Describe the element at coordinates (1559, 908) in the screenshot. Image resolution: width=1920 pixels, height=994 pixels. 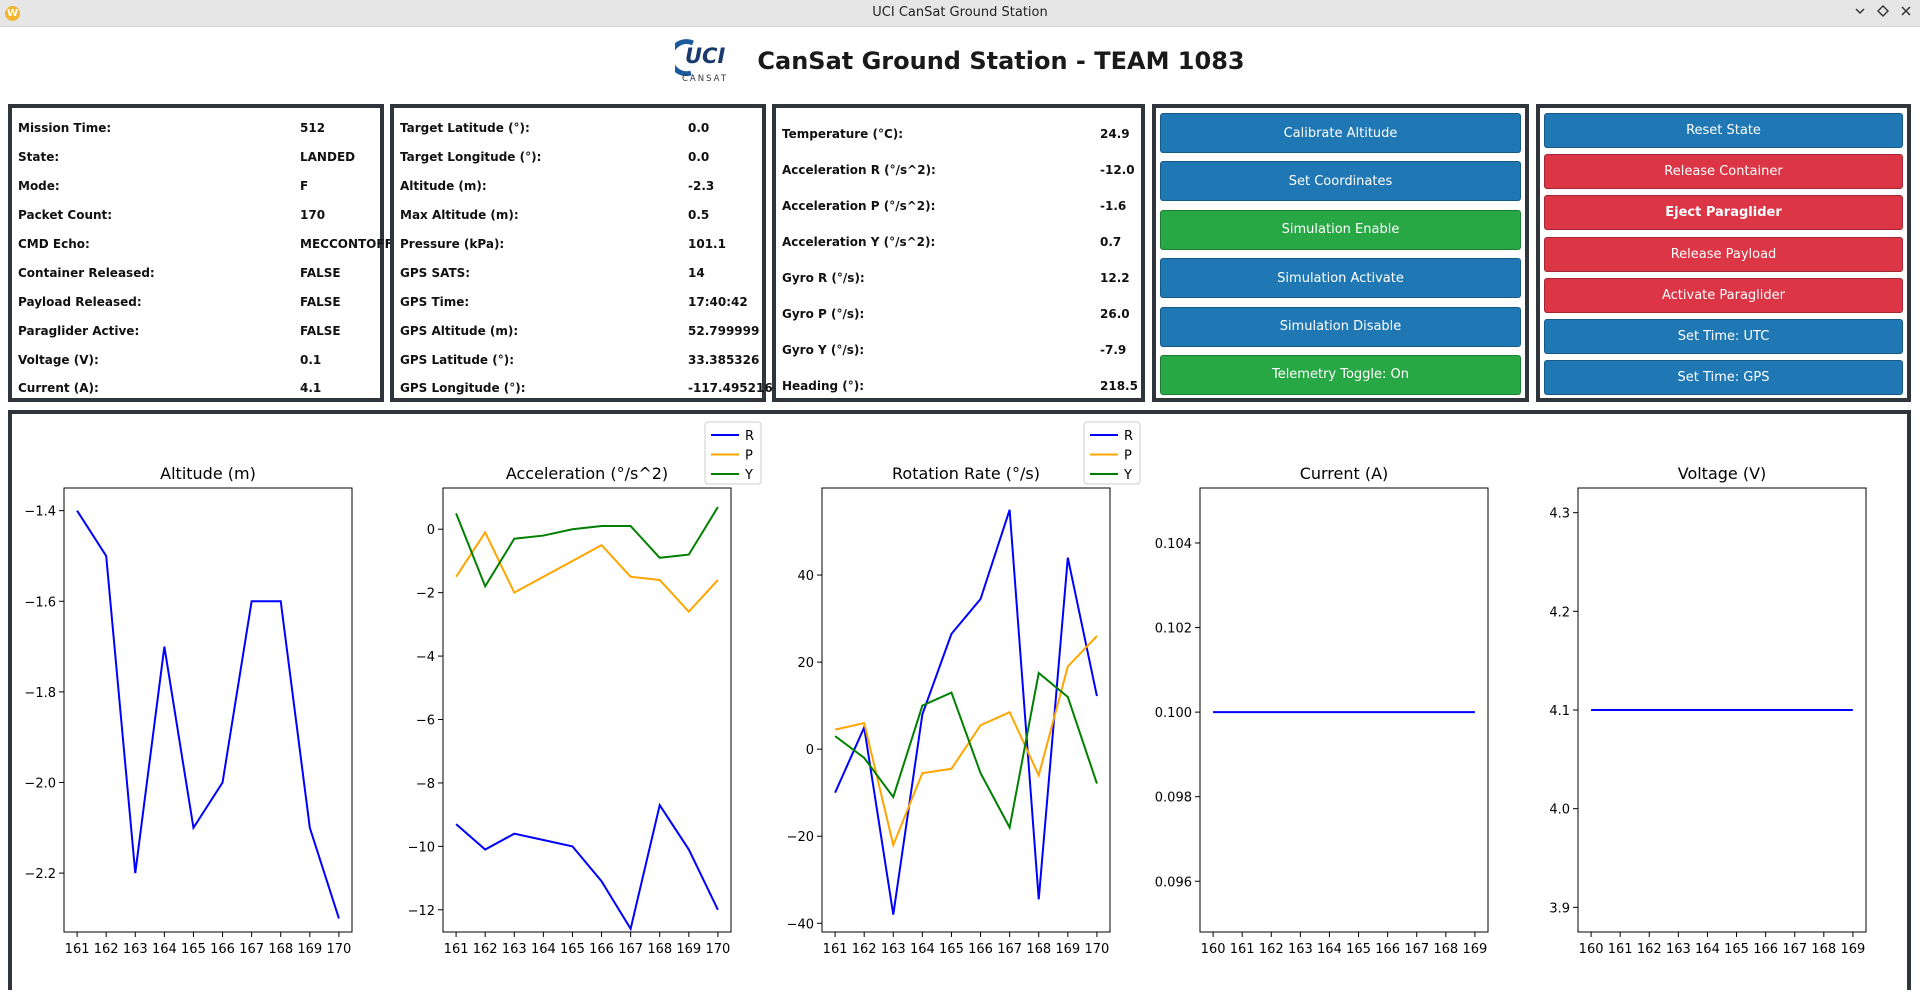
I see `y-tick-label: 3.9` at that location.